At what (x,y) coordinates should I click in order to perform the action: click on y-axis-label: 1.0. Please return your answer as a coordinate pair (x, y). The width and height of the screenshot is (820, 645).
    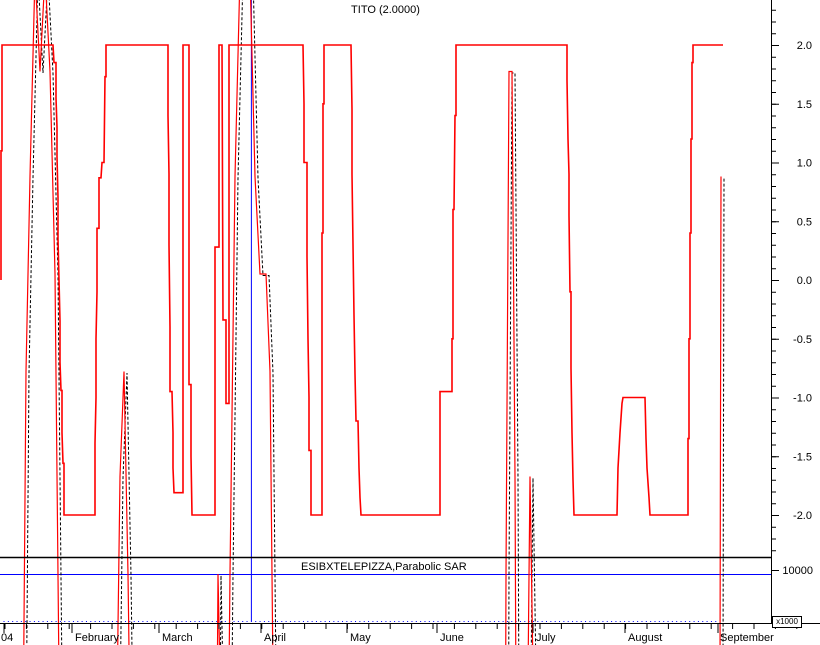
    Looking at the image, I should click on (804, 164).